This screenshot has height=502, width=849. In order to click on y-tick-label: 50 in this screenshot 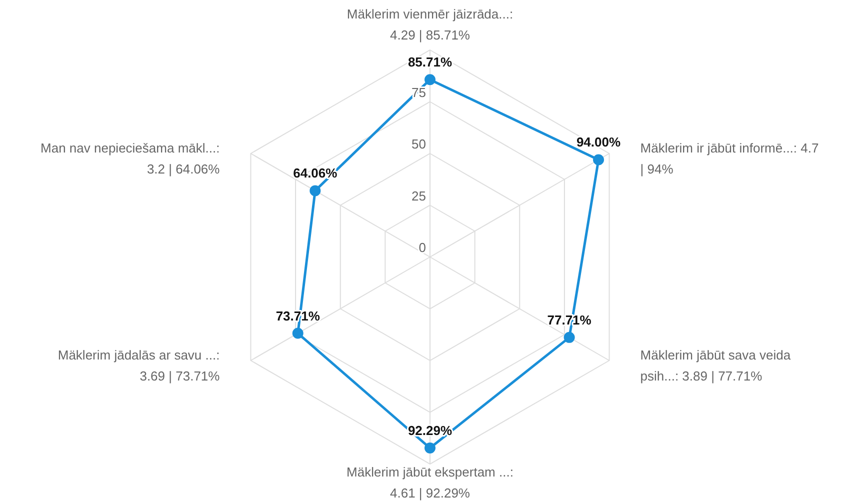, I will do `click(419, 144)`.